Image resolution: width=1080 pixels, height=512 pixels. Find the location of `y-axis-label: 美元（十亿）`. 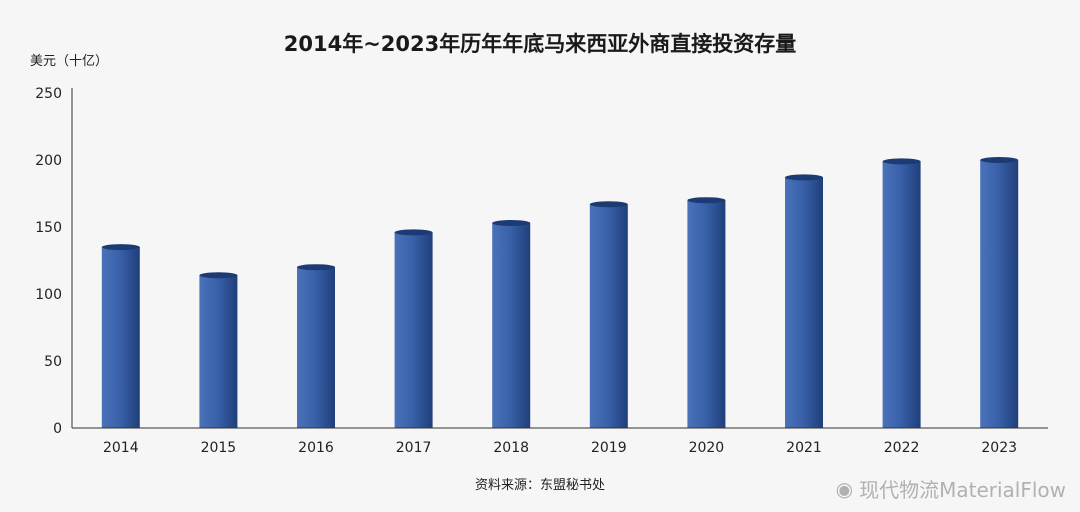

y-axis-label: 美元（十亿） is located at coordinates (69, 61).